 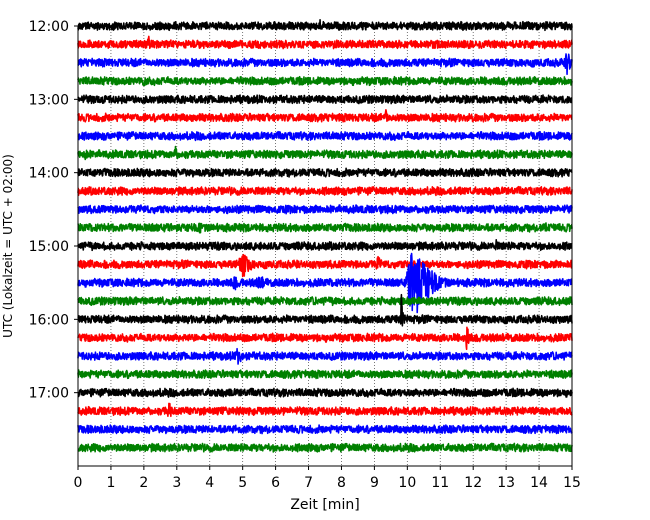 What do you see at coordinates (49, 320) in the screenshot?
I see `y-tick-label: 16:00` at bounding box center [49, 320].